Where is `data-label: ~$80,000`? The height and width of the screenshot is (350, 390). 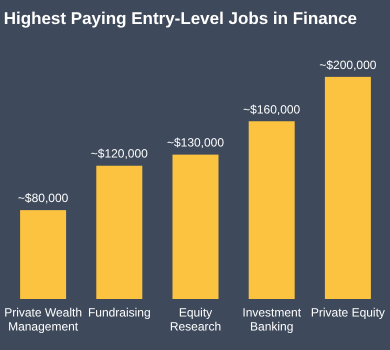
data-label: ~$80,000 is located at coordinates (43, 198).